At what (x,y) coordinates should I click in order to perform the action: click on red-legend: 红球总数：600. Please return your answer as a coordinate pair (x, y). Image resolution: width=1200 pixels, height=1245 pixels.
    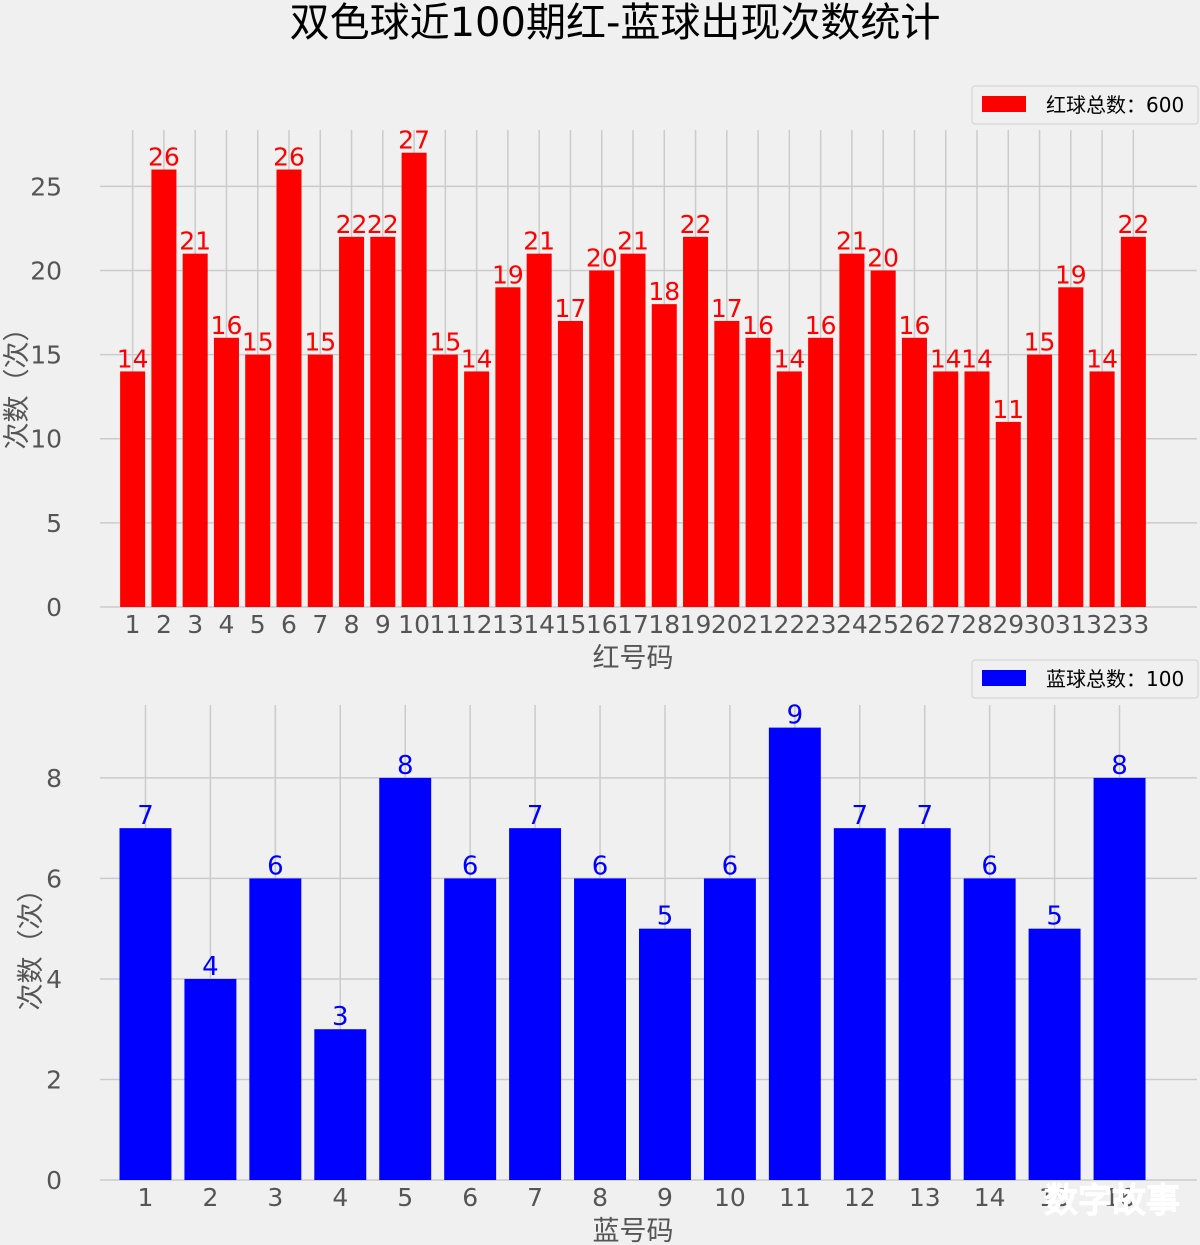
    Looking at the image, I should click on (1085, 105).